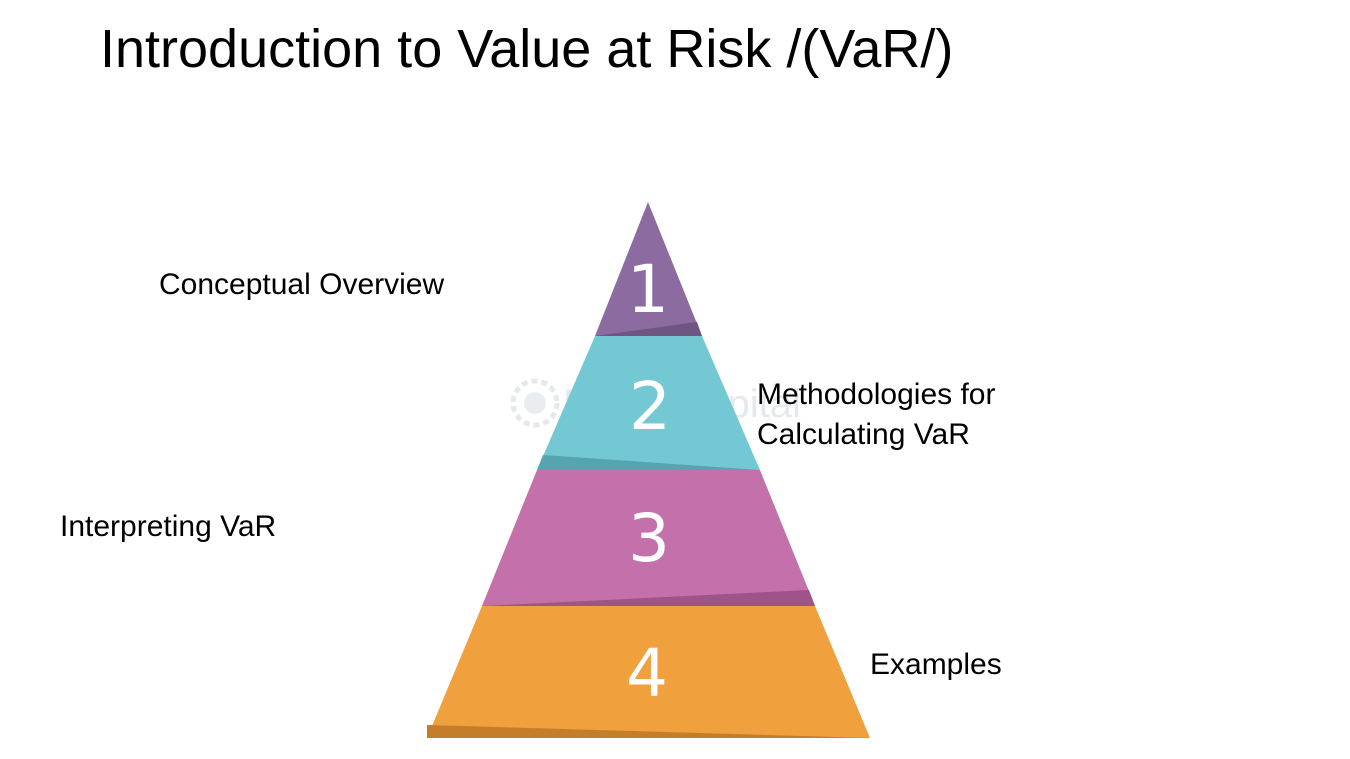 This screenshot has height=759, width=1350. I want to click on pyramid-tier-1: 1, so click(648, 269).